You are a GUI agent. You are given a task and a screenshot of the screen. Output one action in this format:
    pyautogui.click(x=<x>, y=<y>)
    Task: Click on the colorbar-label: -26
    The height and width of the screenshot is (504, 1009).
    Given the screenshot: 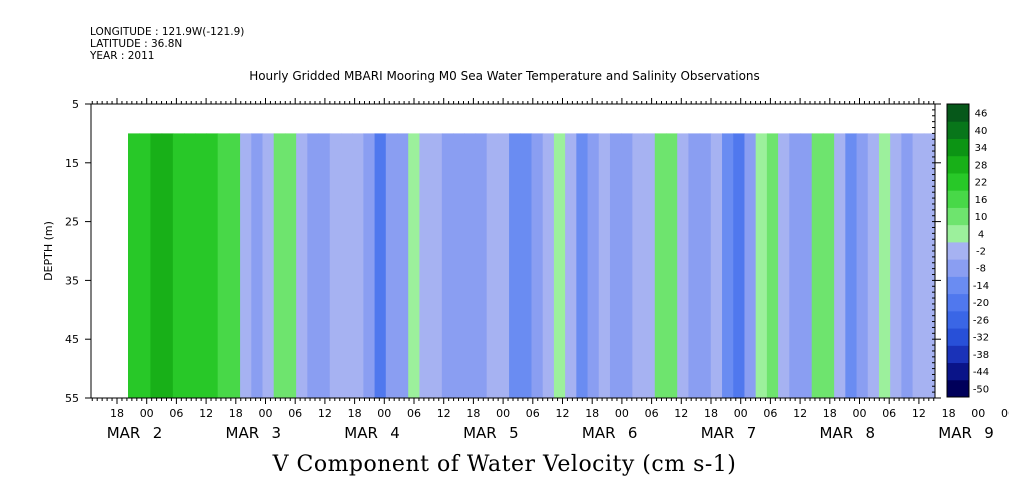 What is the action you would take?
    pyautogui.click(x=981, y=320)
    